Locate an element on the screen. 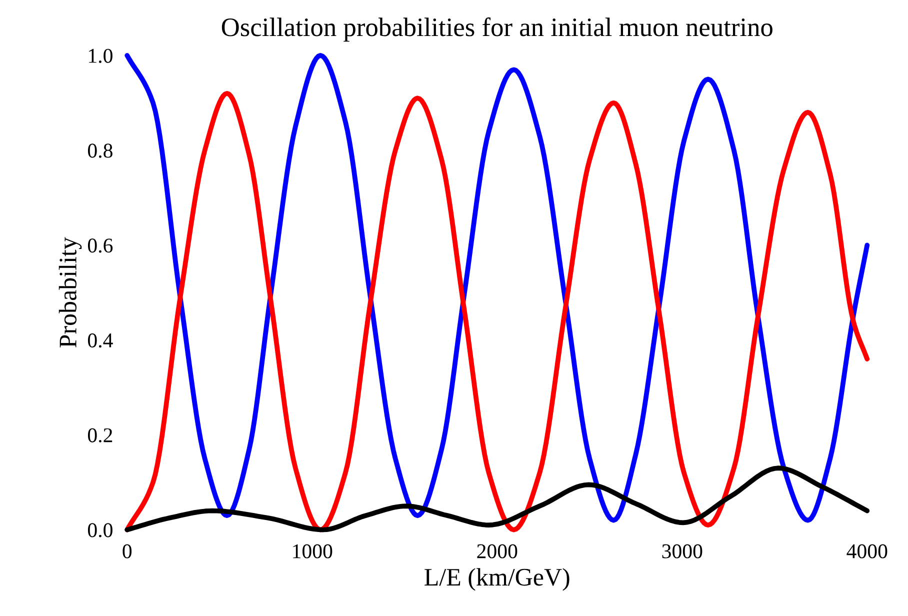  y-tick-label: 0.4 is located at coordinates (100, 340).